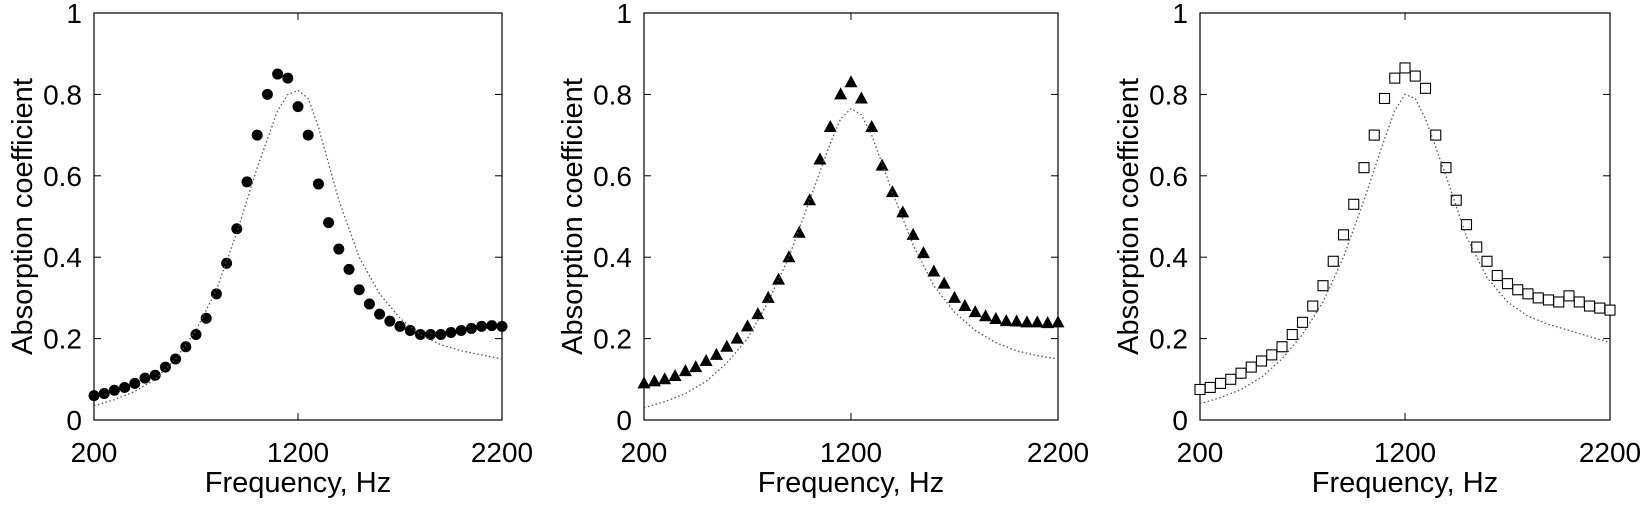 The width and height of the screenshot is (1648, 524). What do you see at coordinates (62, 339) in the screenshot?
I see `y-tick-label: 0.2` at bounding box center [62, 339].